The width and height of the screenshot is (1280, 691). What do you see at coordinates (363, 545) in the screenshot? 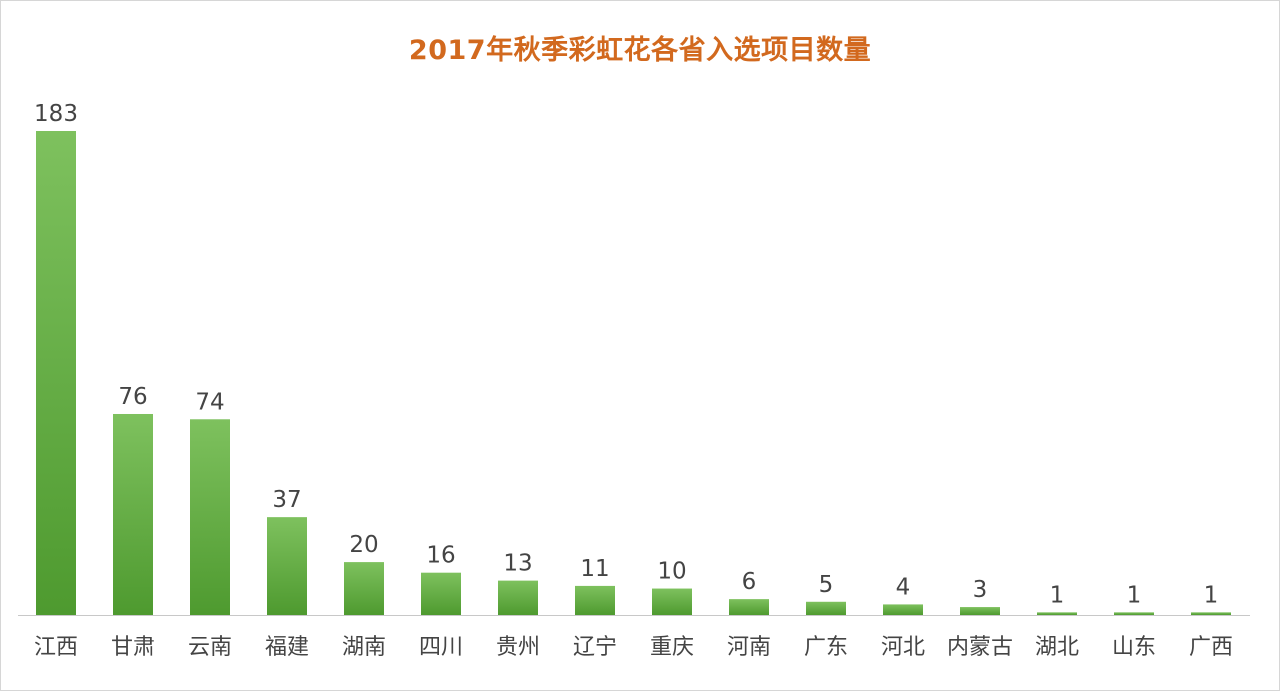
I see `bar-value-label: 20` at bounding box center [363, 545].